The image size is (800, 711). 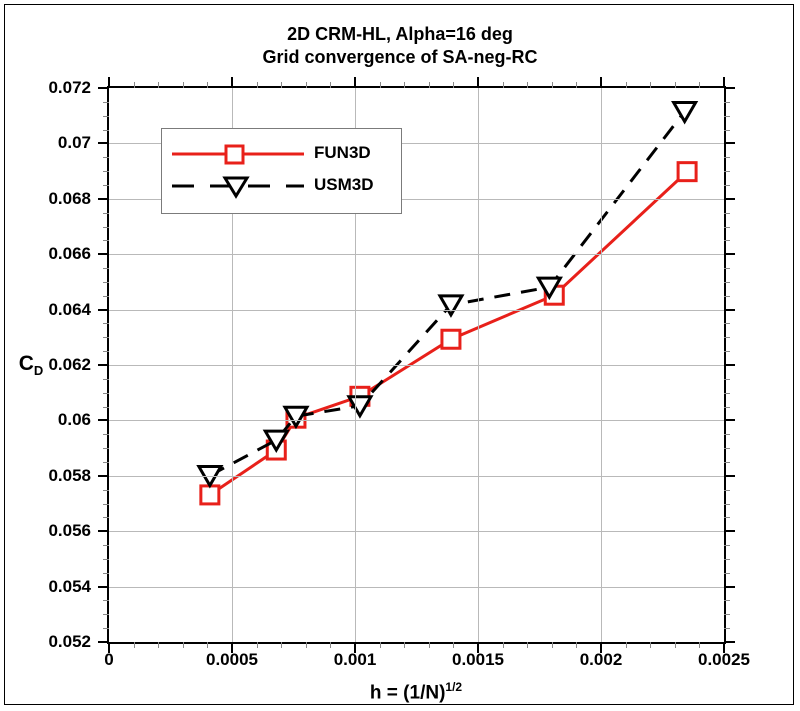 What do you see at coordinates (109, 659) in the screenshot?
I see `x-tick-label: 0` at bounding box center [109, 659].